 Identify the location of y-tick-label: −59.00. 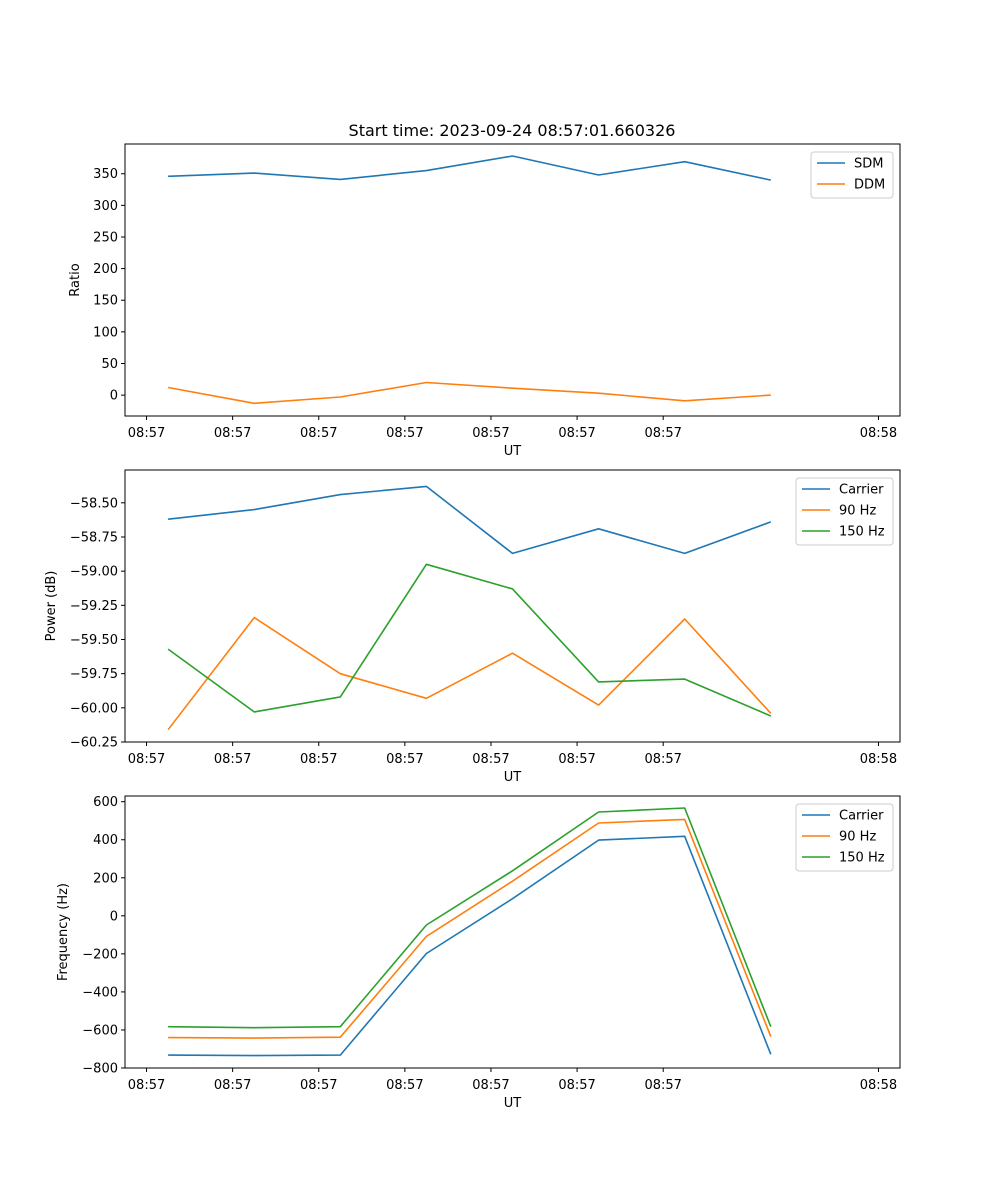
(94, 572).